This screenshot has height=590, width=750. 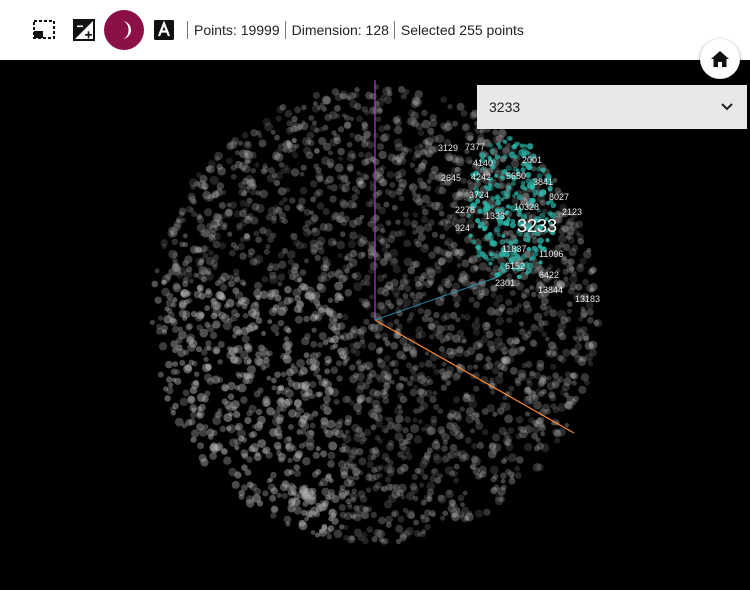 I want to click on point-search-select: 3233, so click(x=612, y=107).